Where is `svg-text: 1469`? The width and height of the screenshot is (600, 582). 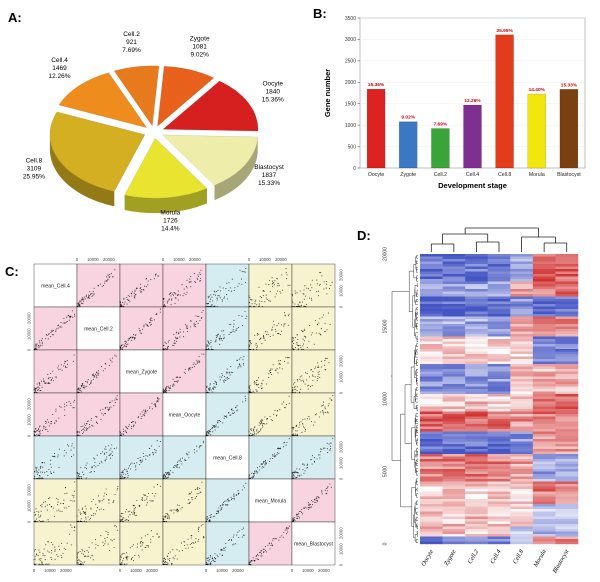
svg-text: 1469 is located at coordinates (59, 68).